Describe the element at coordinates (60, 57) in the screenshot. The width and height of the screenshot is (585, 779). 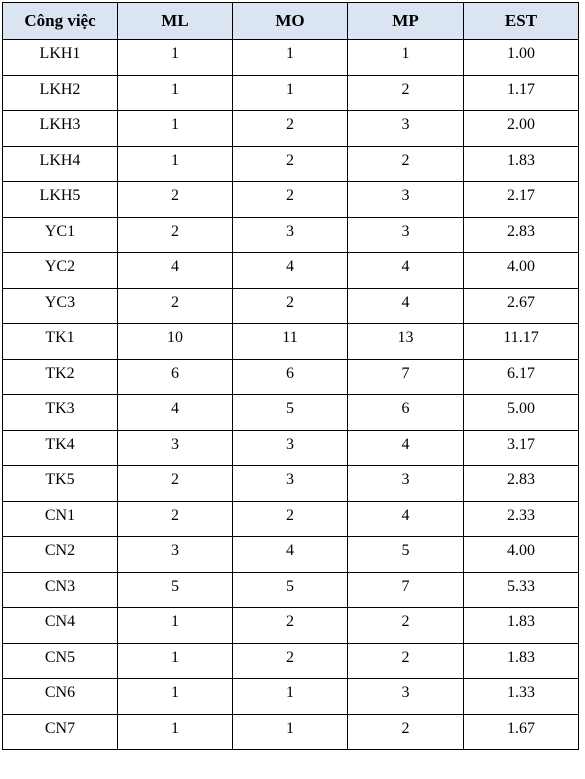
I see `cell-task: LKH1` at that location.